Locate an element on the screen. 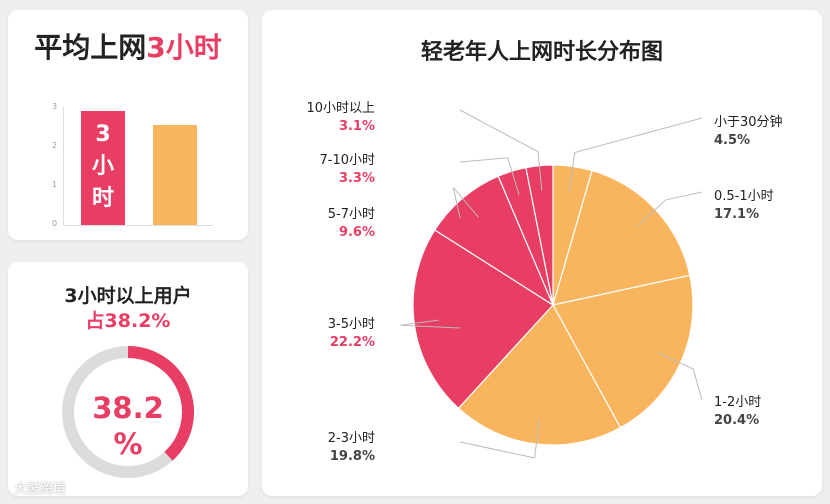  share-title-line2: 占38.2% is located at coordinates (128, 320).